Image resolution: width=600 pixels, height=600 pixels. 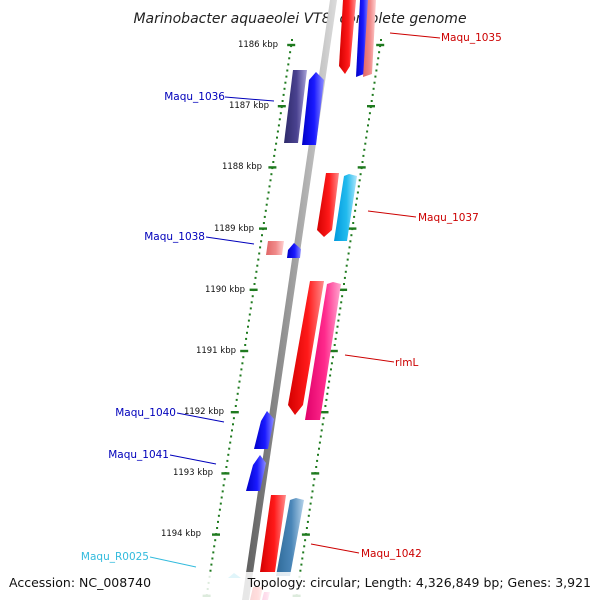 What do you see at coordinates (181, 534) in the screenshot?
I see `kbp-label: 1194 kbp` at bounding box center [181, 534].